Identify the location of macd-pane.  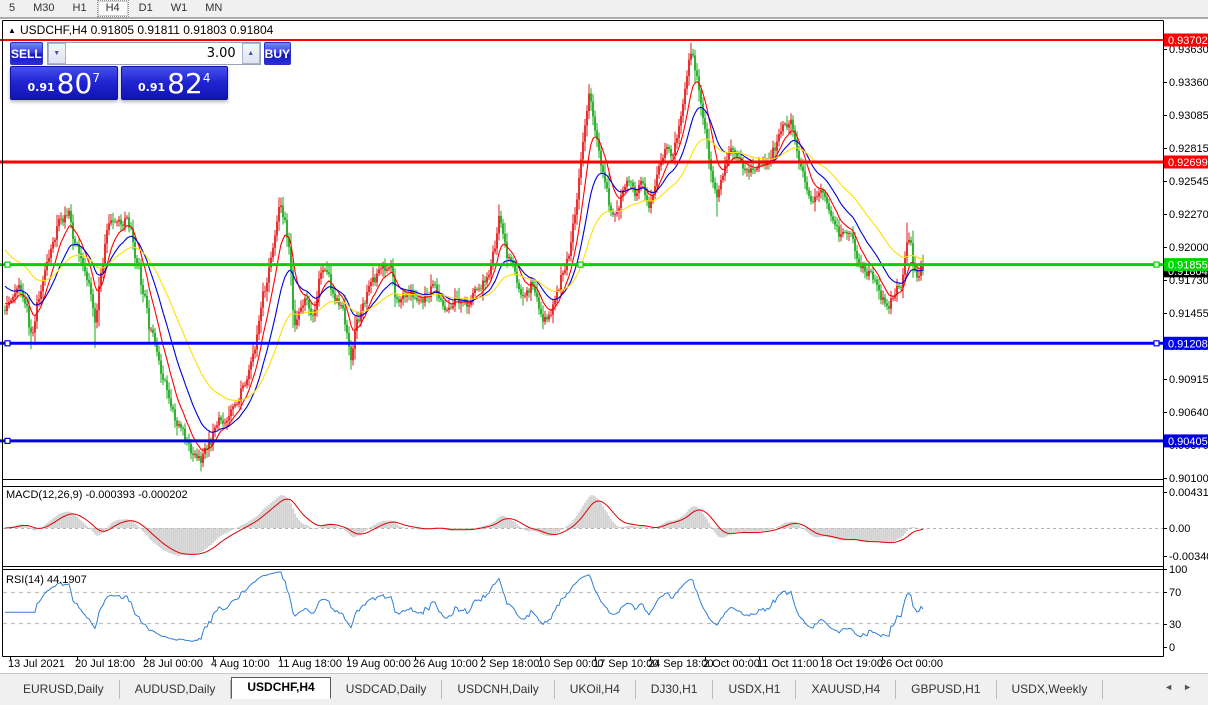
(583, 525).